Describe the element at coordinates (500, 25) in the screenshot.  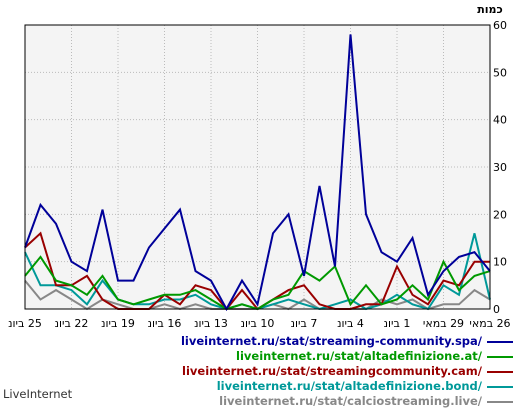
I see `y-tick-label: 60` at that location.